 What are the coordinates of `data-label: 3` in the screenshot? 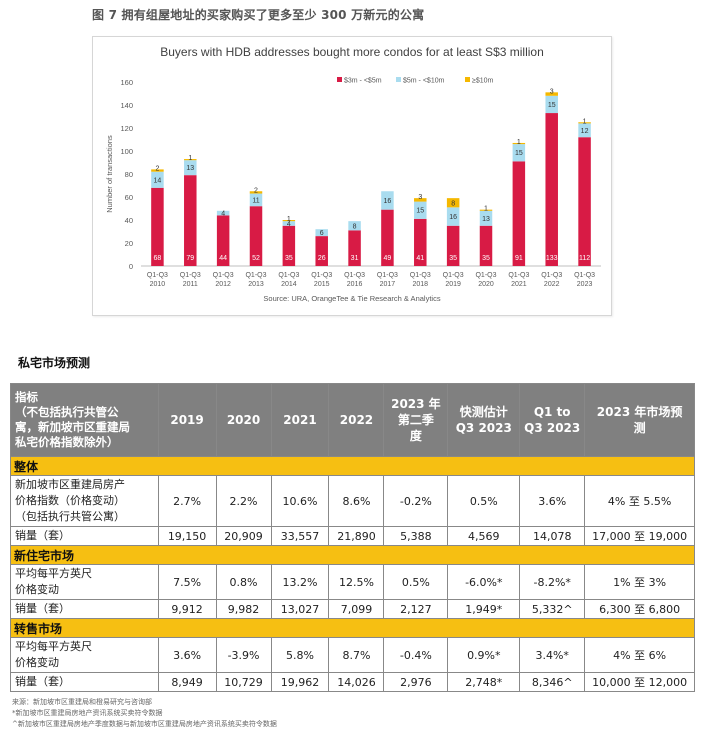 It's located at (552, 91).